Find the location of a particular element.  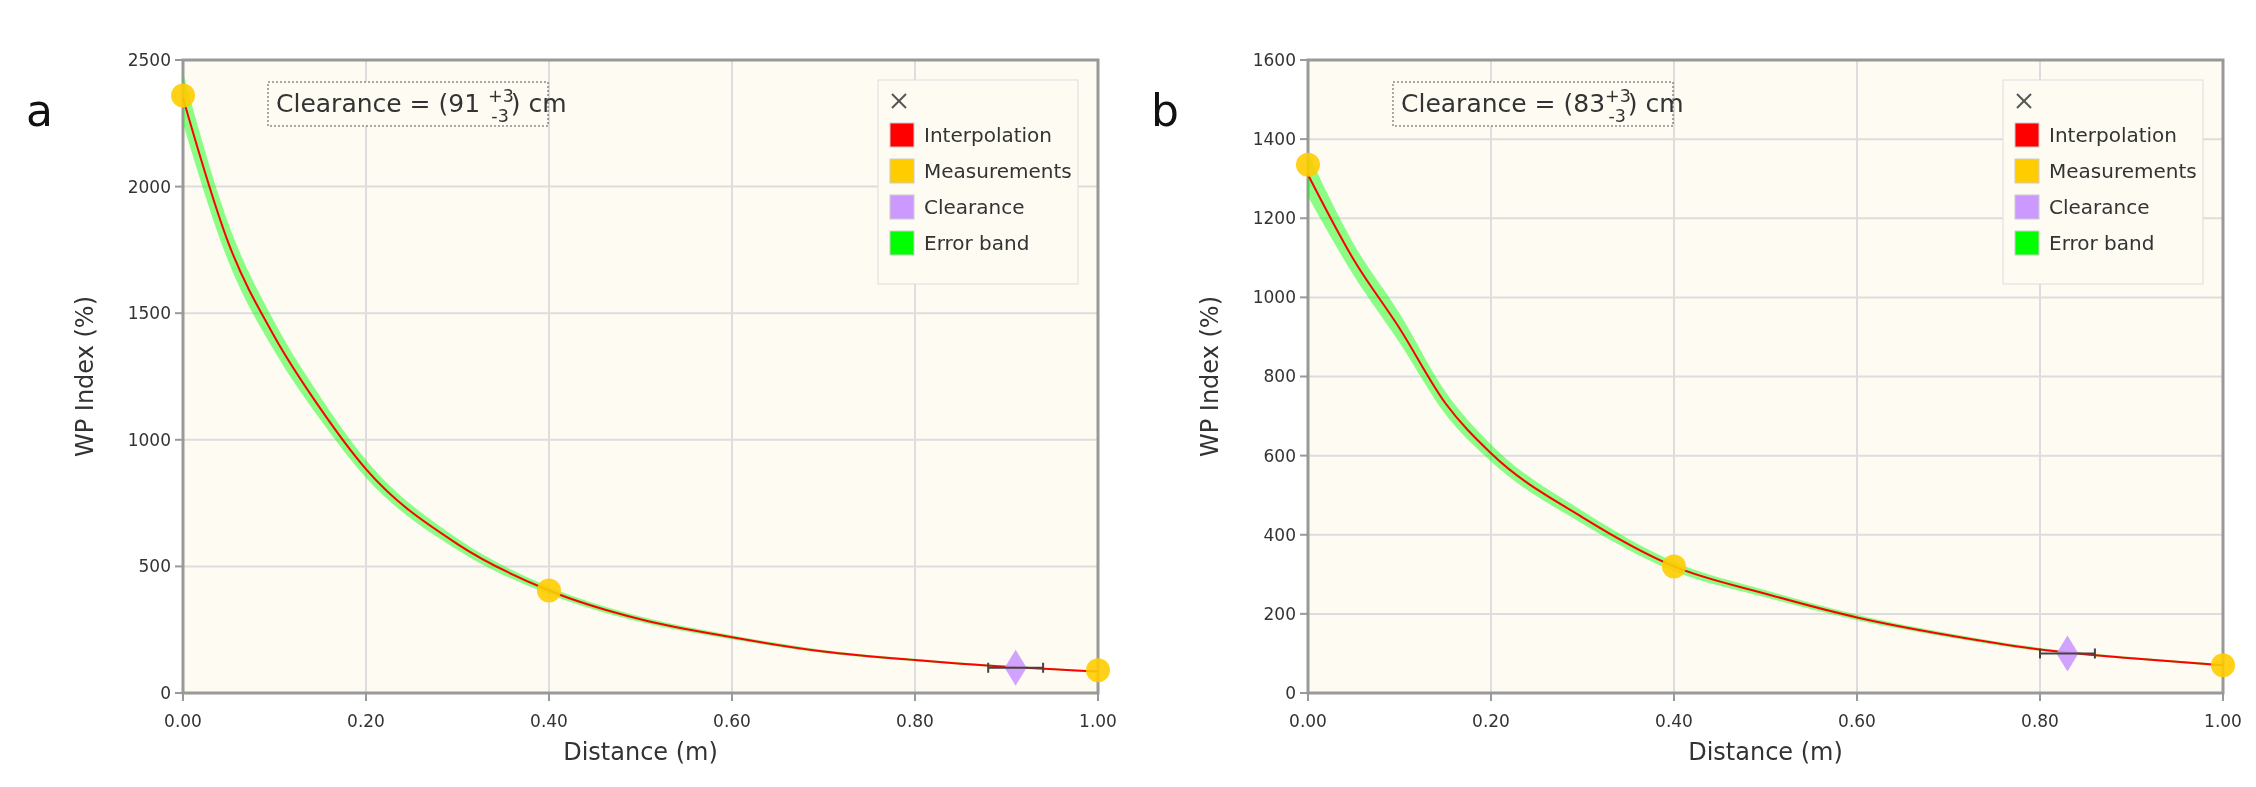

y-tick-label: 800 is located at coordinates (1279, 376).